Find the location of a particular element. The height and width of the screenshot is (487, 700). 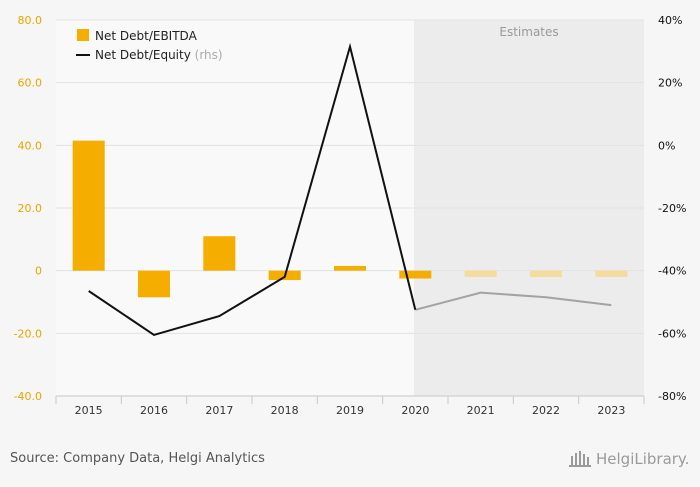

library-building-icon is located at coordinates (580, 459).